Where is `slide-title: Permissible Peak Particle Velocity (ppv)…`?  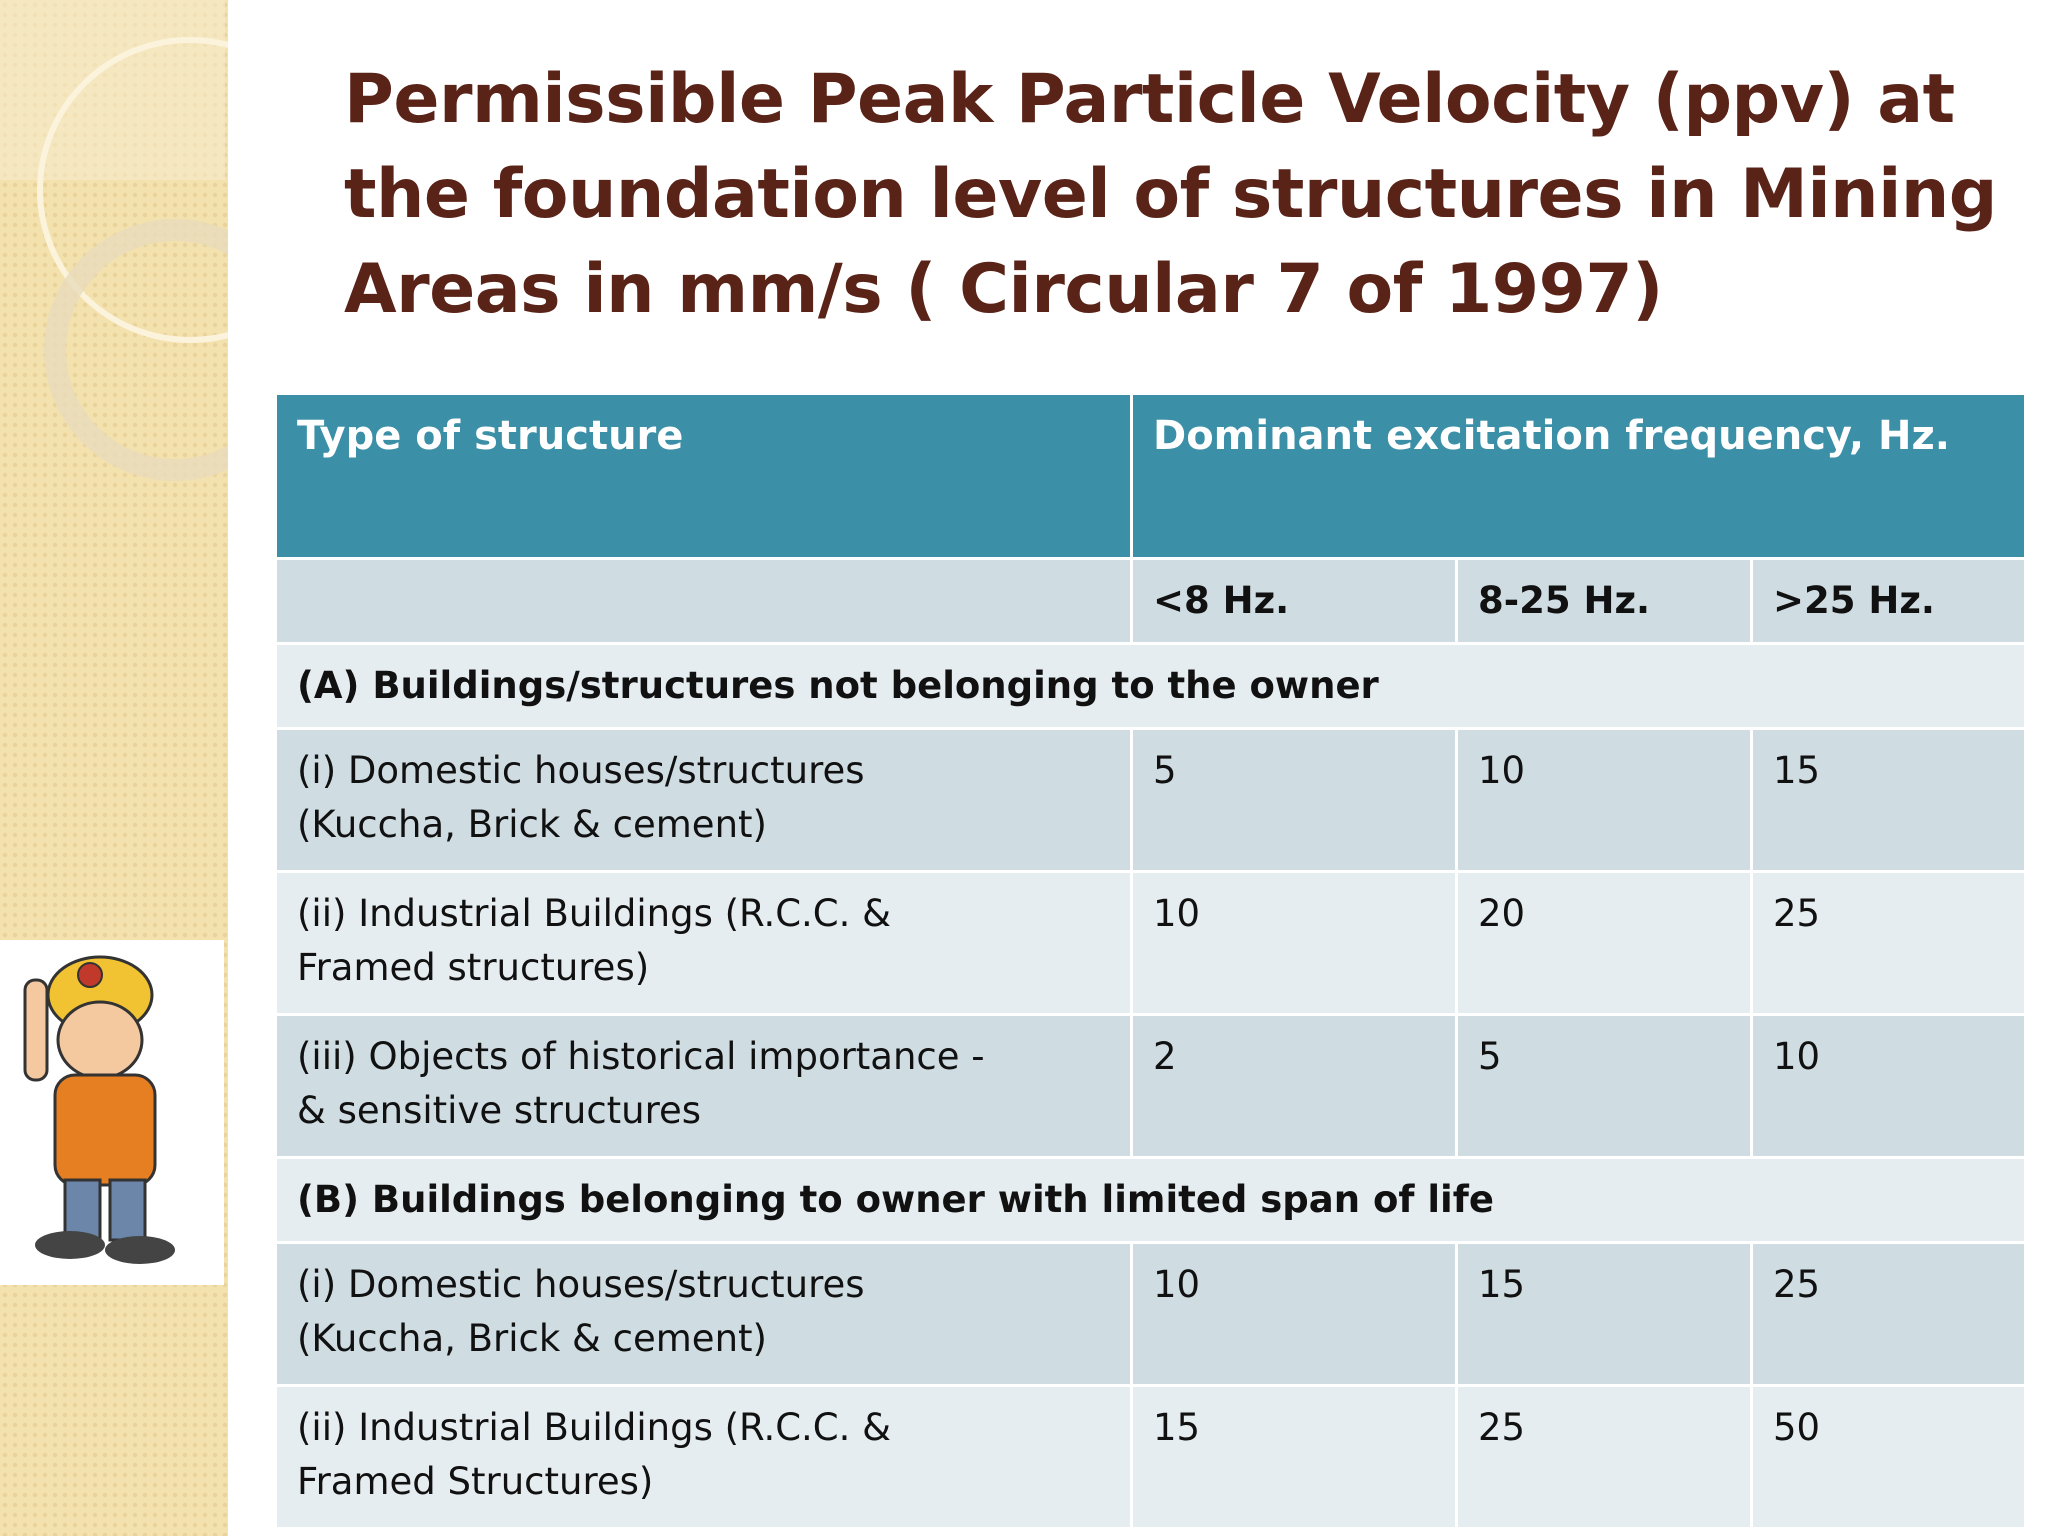 slide-title: Permissible Peak Particle Velocity (ppv)… is located at coordinates (1170, 194).